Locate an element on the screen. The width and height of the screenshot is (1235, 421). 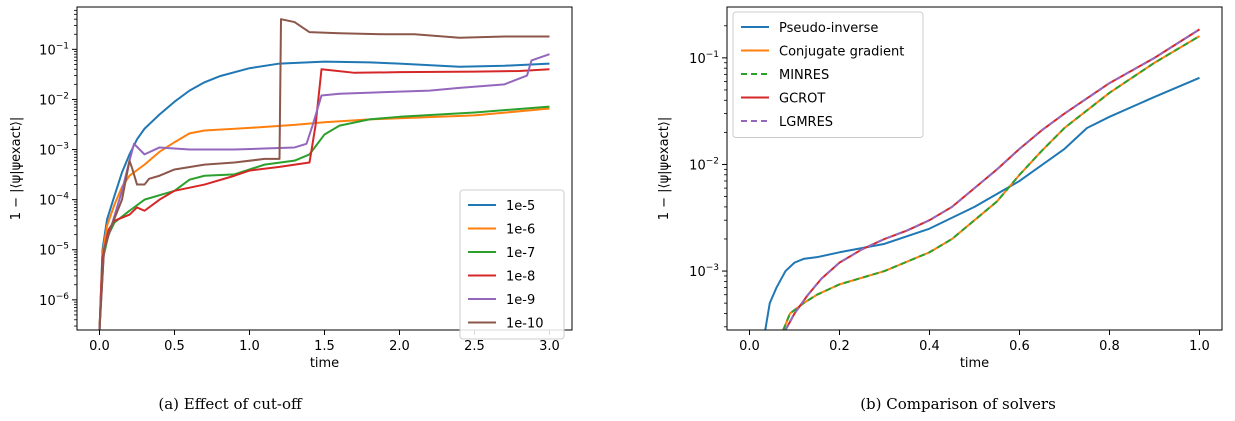
x-tick-label: 0.2 is located at coordinates (839, 346).